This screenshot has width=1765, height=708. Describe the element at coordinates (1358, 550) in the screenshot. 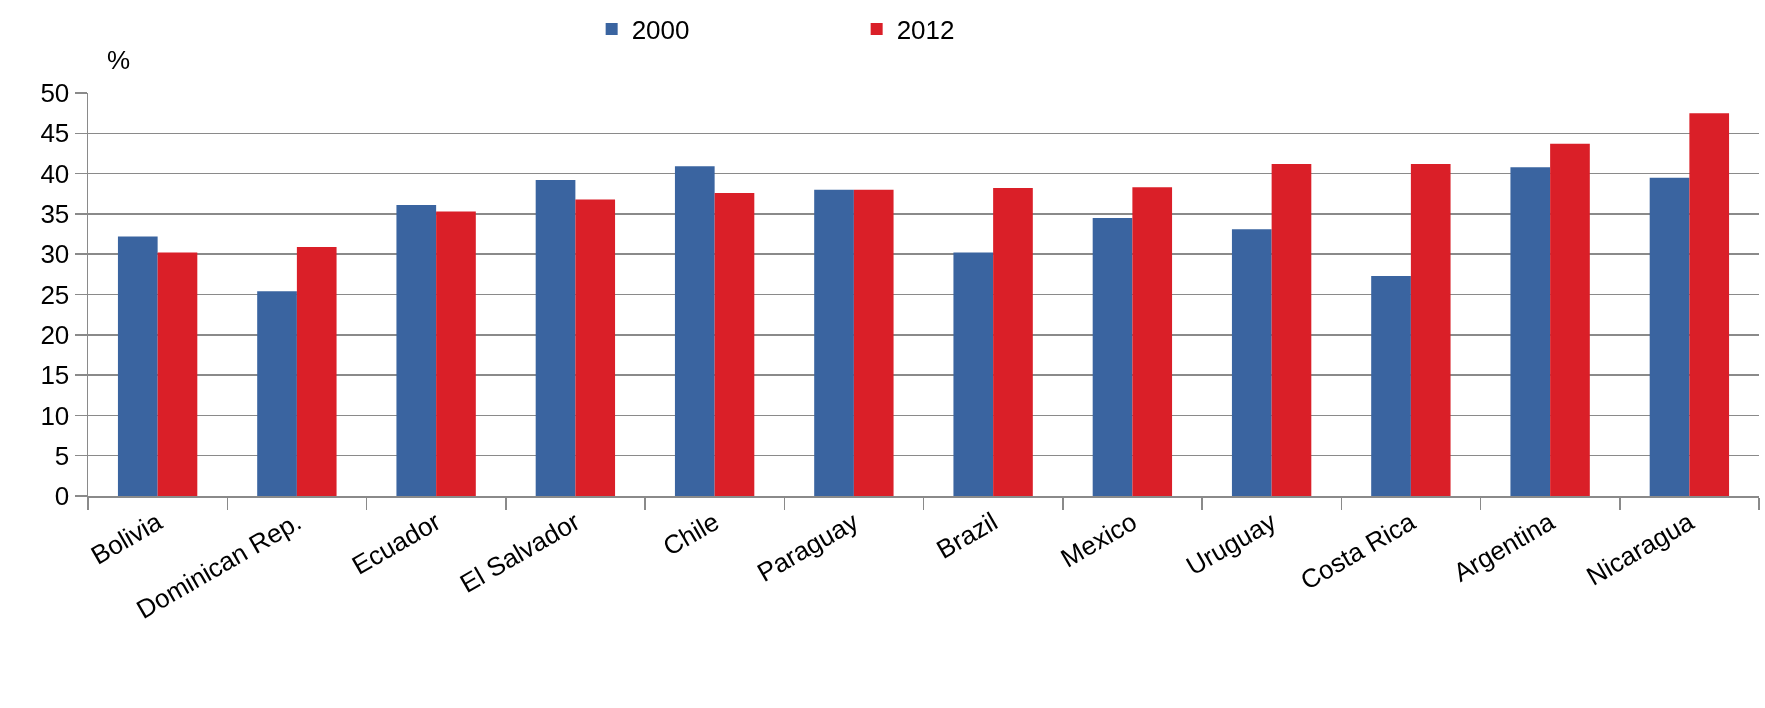

I see `x-tick-label: Costa Rica` at that location.